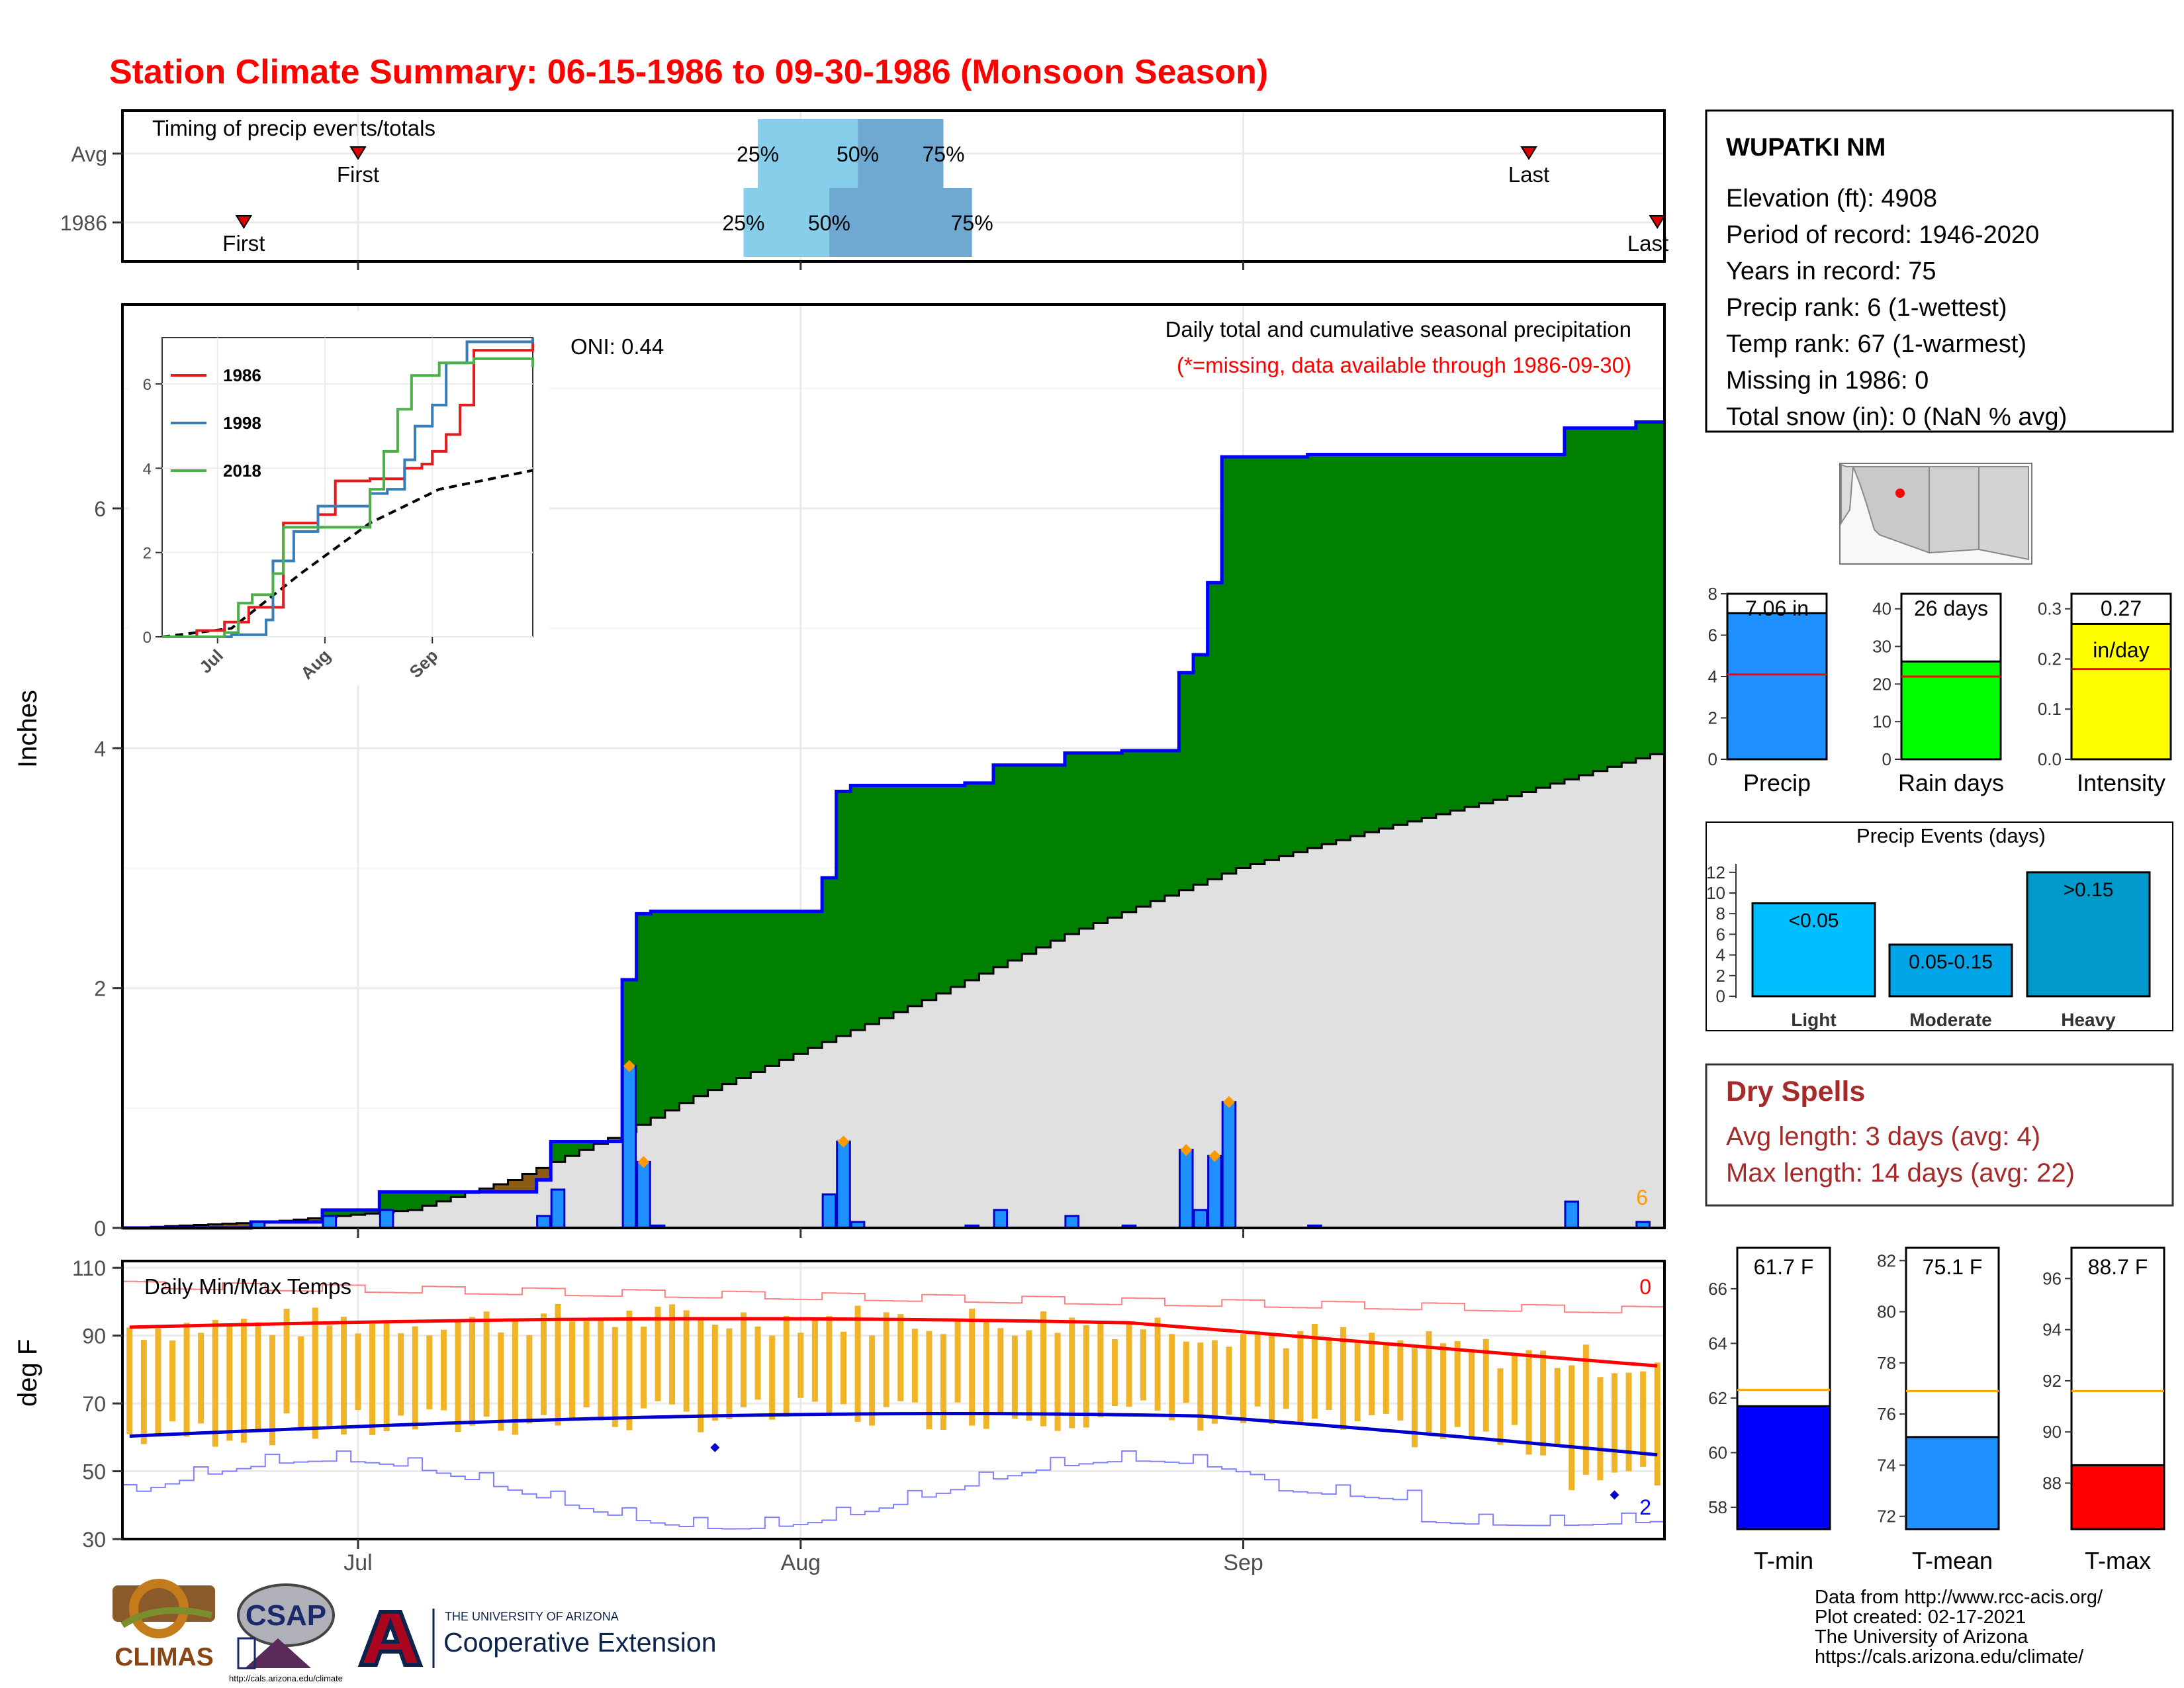 The width and height of the screenshot is (2184, 1688). Describe the element at coordinates (246, 1653) in the screenshot. I see `csap-gauge` at that location.